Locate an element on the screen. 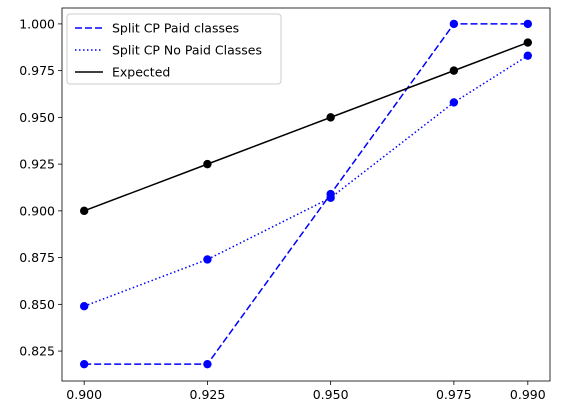  legend-label-3: Expected is located at coordinates (141, 72).